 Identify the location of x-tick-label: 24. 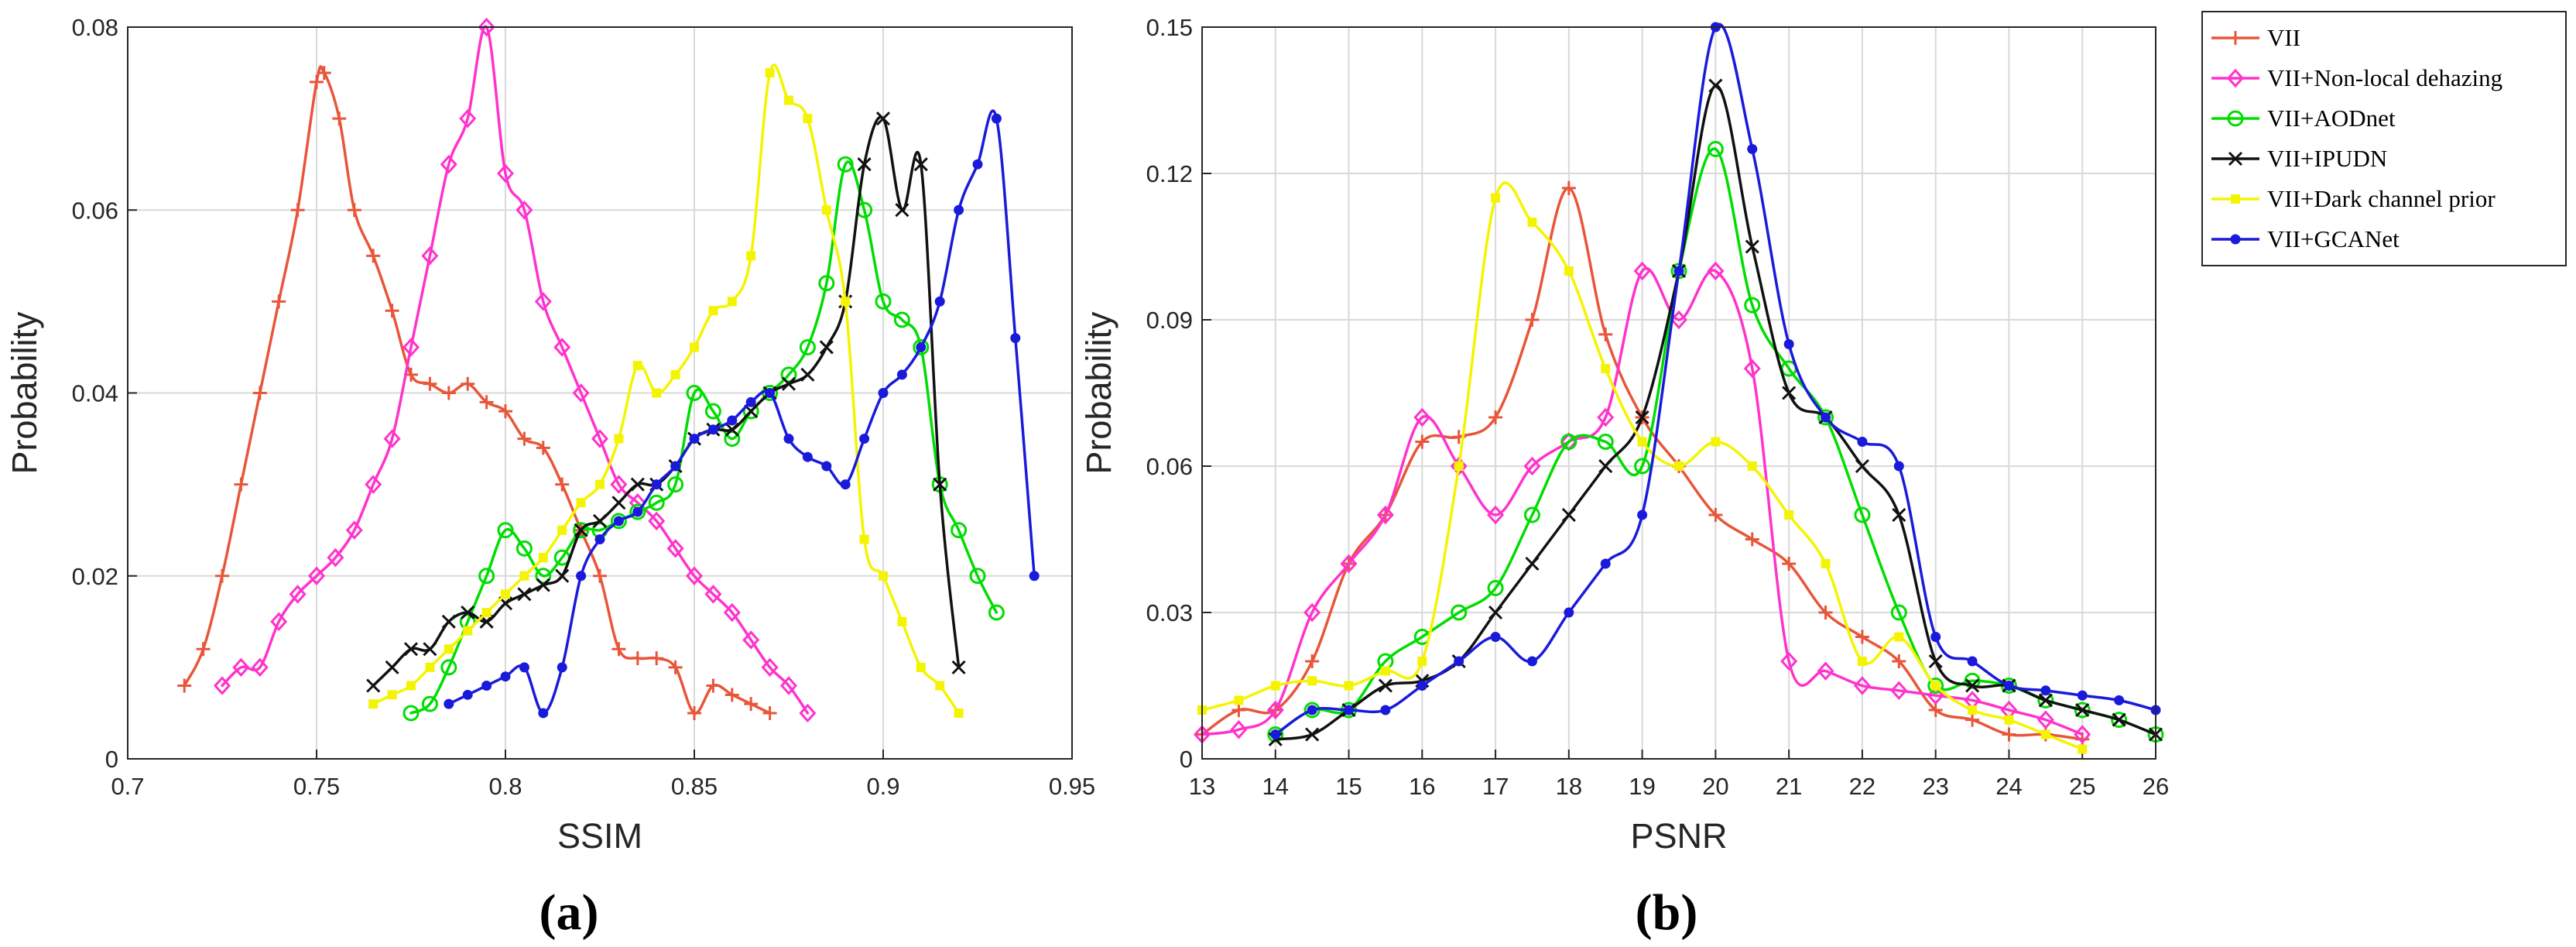
(2008, 787).